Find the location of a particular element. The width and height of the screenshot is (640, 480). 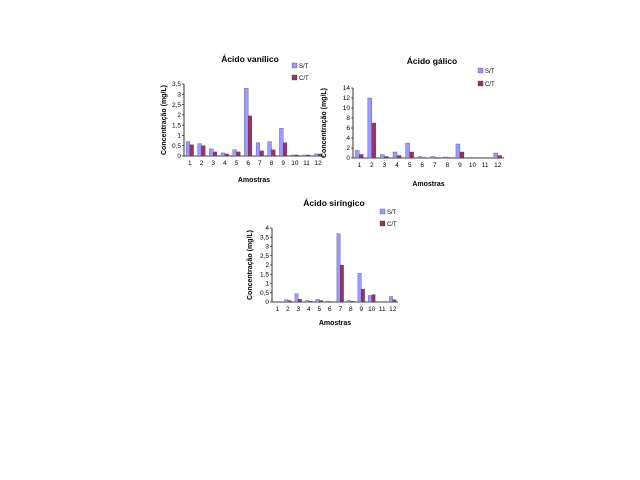

chart2-x-tick-label: 3 is located at coordinates (385, 165).